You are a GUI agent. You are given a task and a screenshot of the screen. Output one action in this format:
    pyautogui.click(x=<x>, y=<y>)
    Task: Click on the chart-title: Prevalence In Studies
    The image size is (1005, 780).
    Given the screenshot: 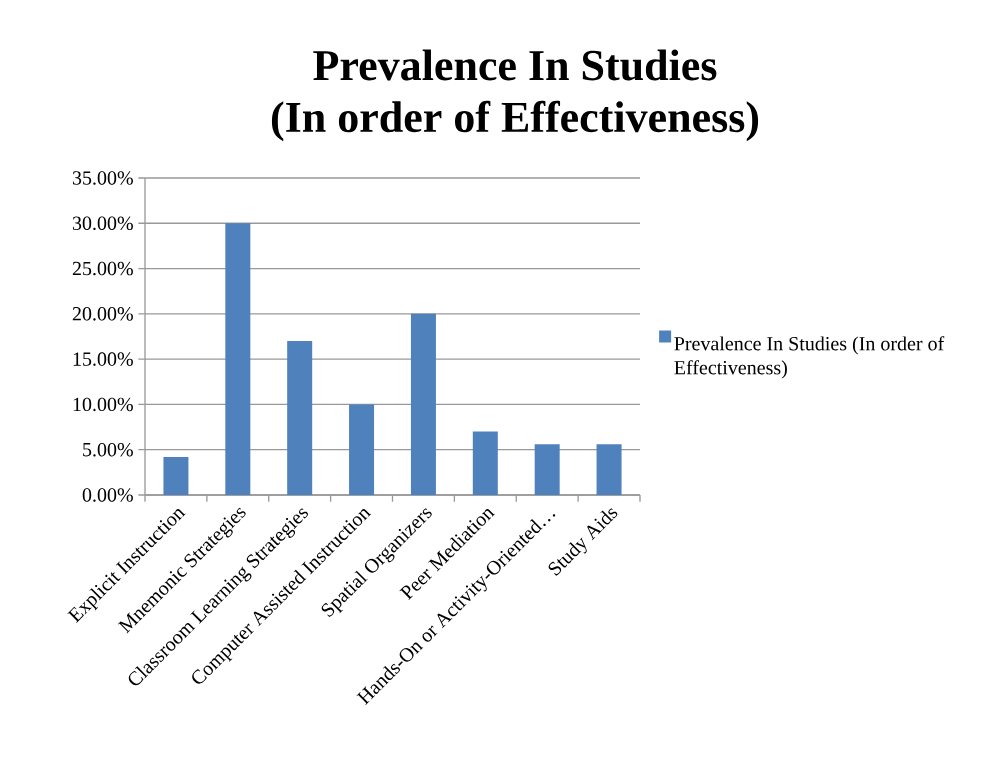 What is the action you would take?
    pyautogui.click(x=515, y=65)
    